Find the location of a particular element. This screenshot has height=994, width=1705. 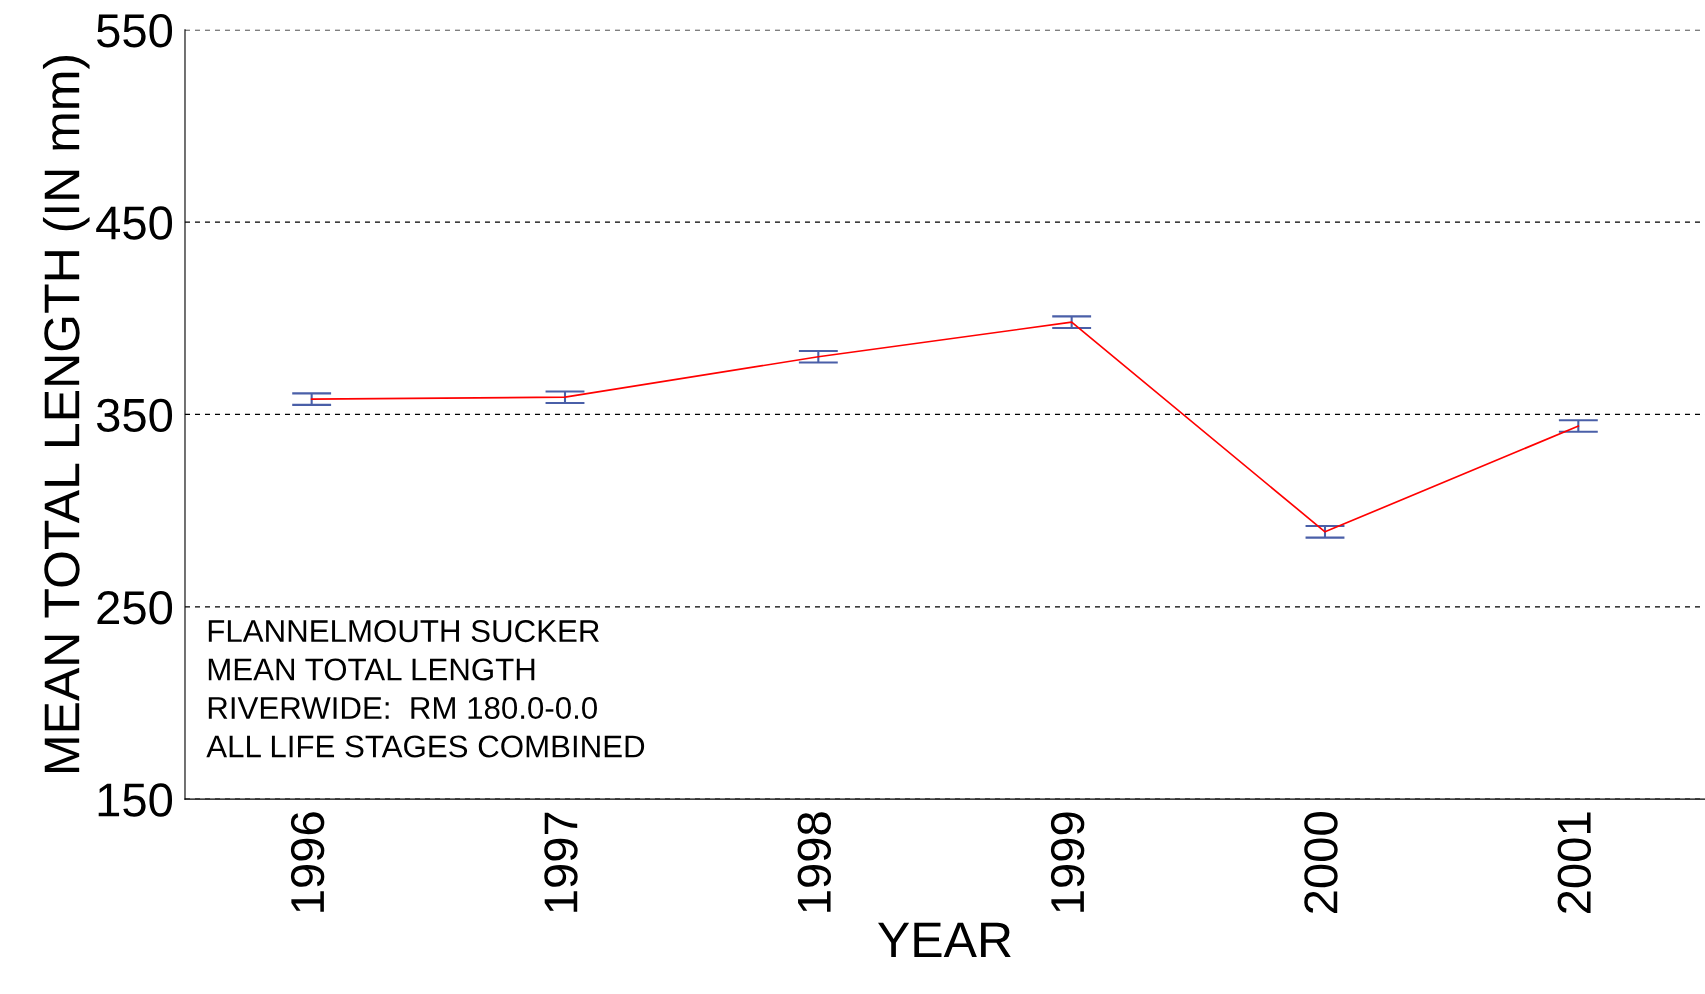

annotation: ALL LIFE STAGES COMBINED is located at coordinates (425, 746).